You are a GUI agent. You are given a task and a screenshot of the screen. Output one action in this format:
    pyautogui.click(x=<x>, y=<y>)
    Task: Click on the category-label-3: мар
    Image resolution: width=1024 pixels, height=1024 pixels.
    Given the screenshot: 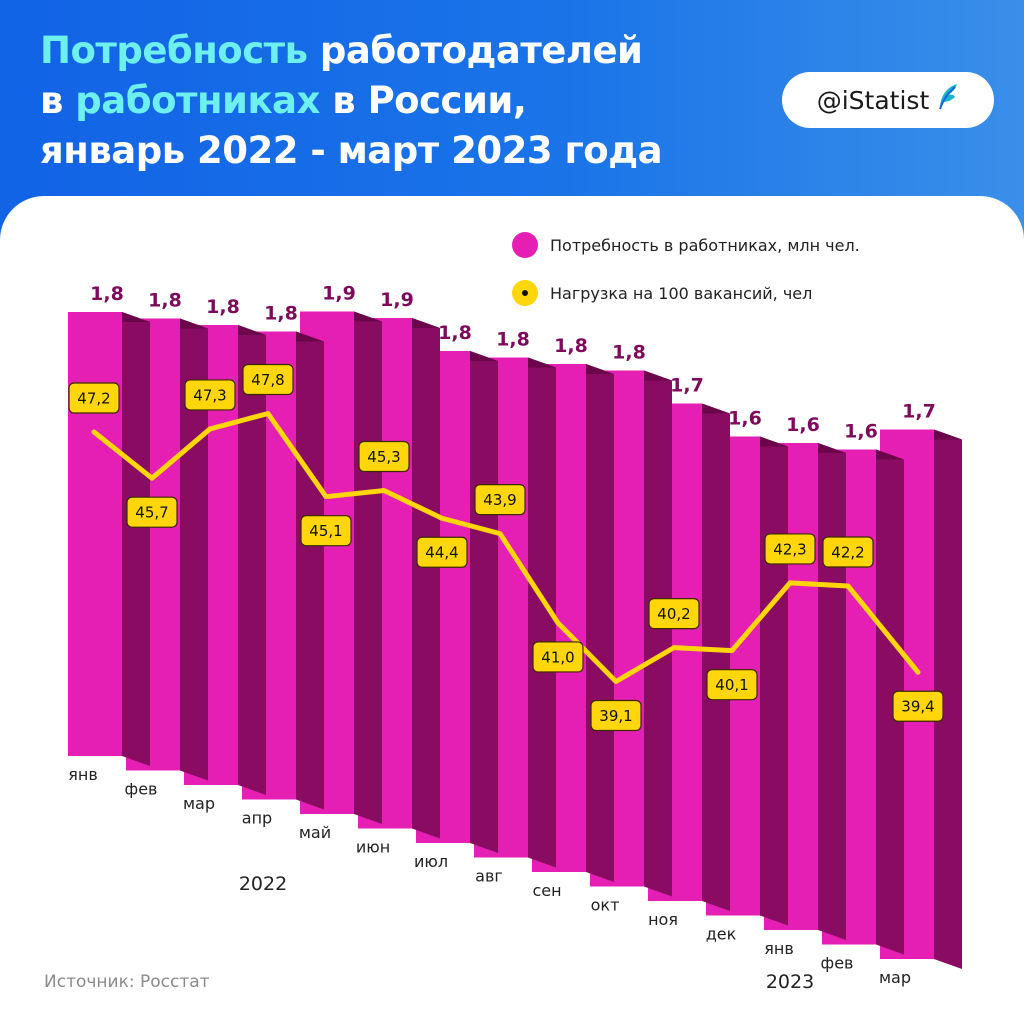 What is the action you would take?
    pyautogui.click(x=199, y=803)
    